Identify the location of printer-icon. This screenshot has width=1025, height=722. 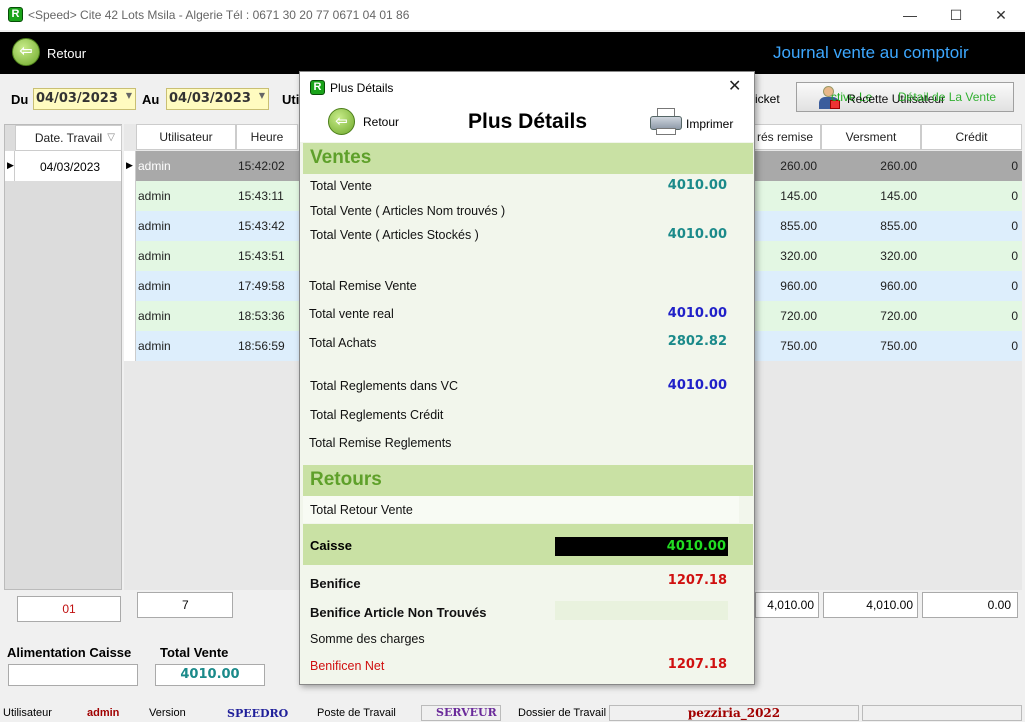
(666, 122).